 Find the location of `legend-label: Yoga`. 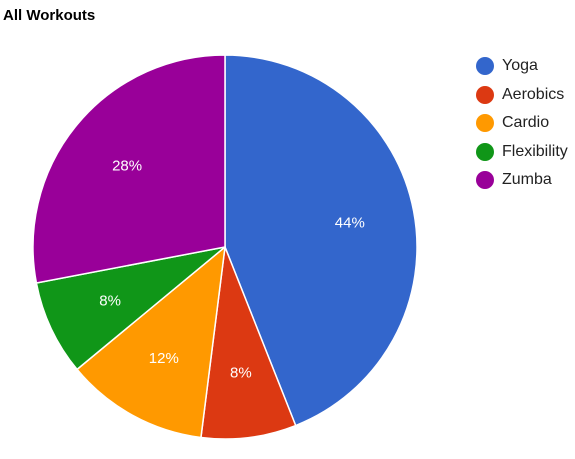

legend-label: Yoga is located at coordinates (520, 66).